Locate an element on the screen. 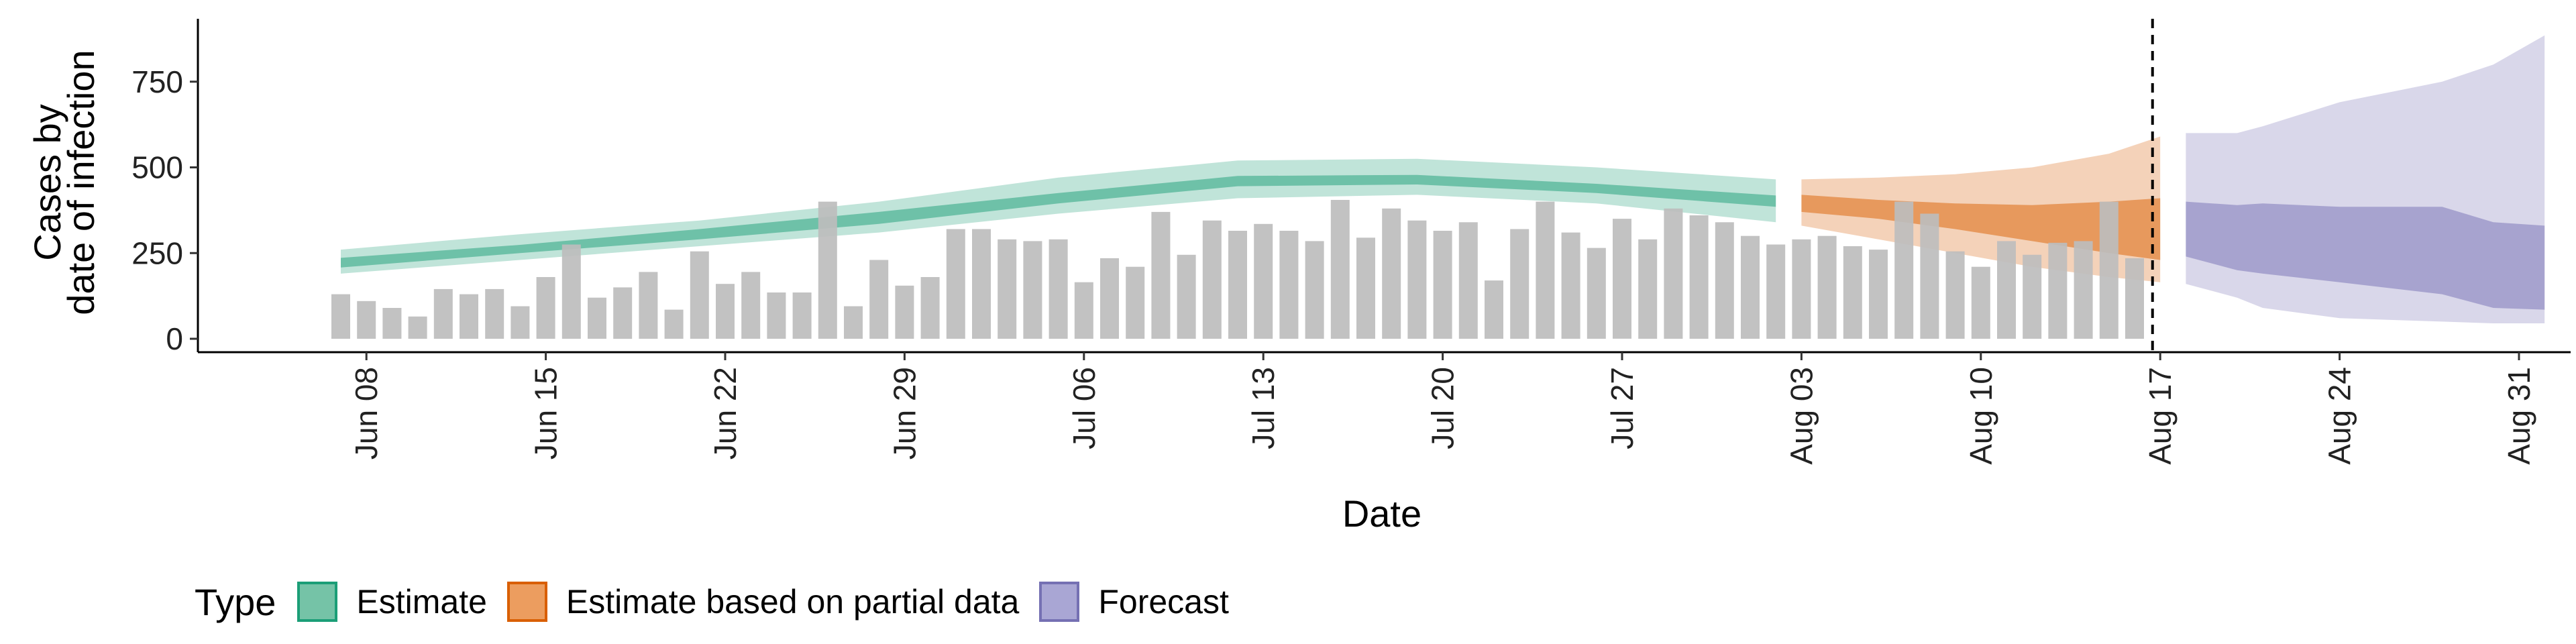 Image resolution: width=2576 pixels, height=644 pixels. estimate-outer-band is located at coordinates (1058, 216).